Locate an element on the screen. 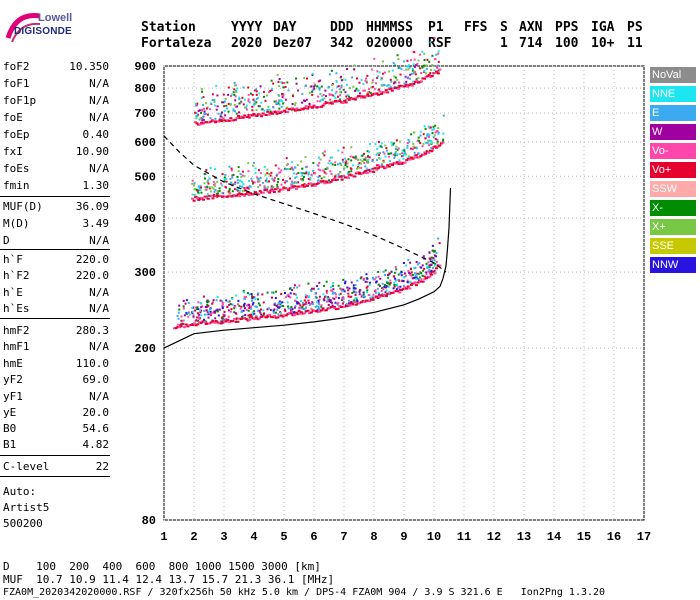 The width and height of the screenshot is (700, 600). param-value: 280.3 is located at coordinates (92, 330).